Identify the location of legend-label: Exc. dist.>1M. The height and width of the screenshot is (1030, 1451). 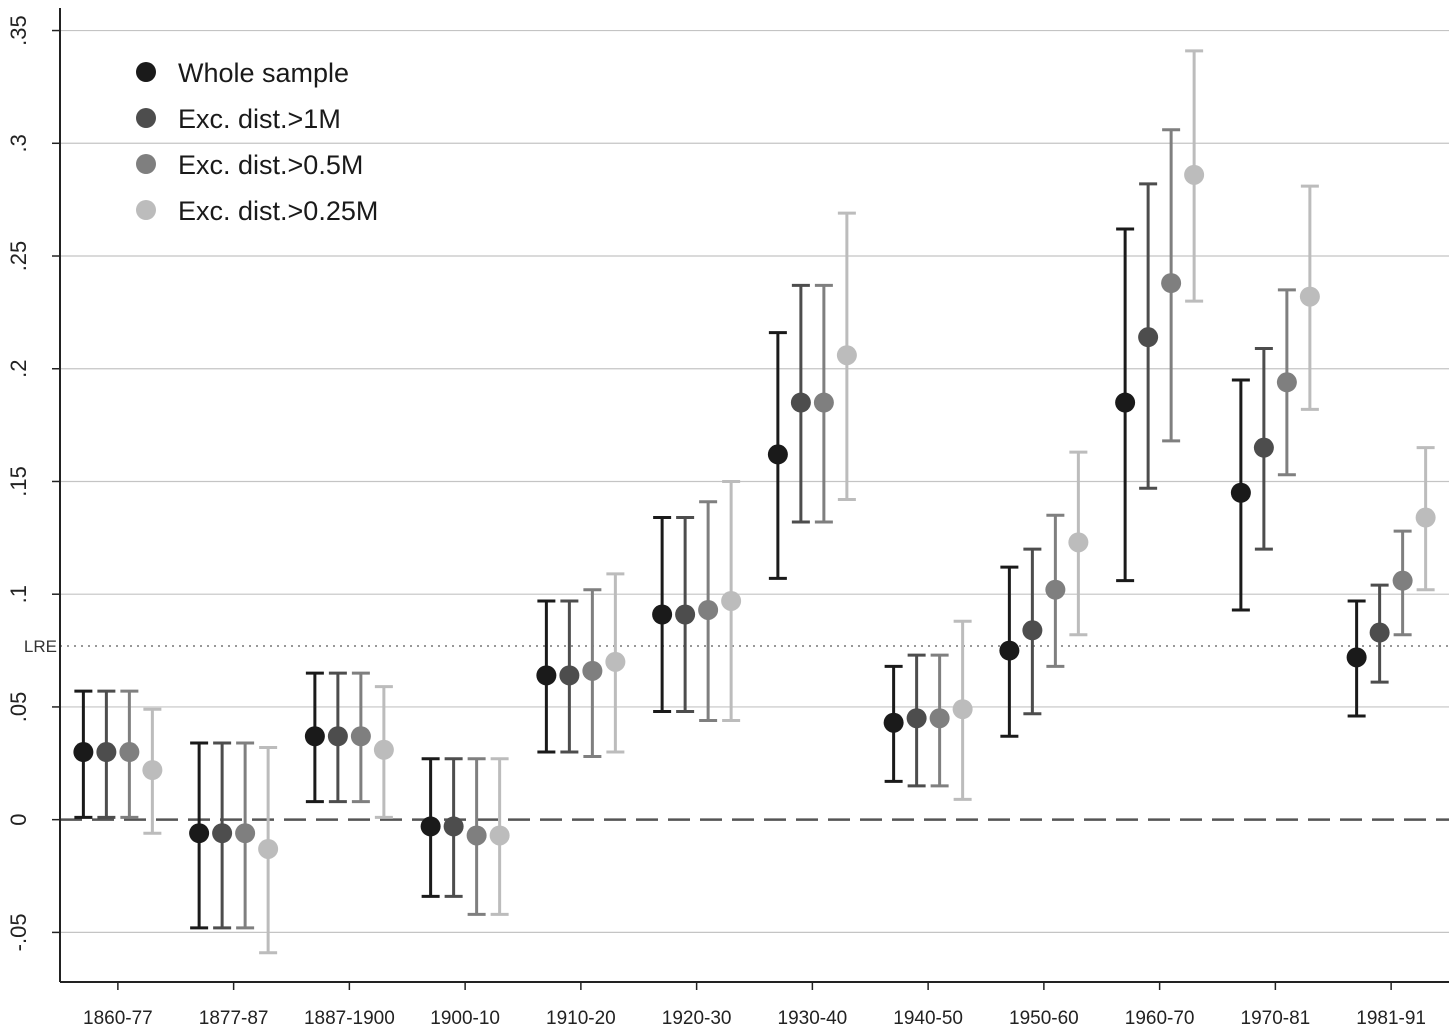
(259, 119).